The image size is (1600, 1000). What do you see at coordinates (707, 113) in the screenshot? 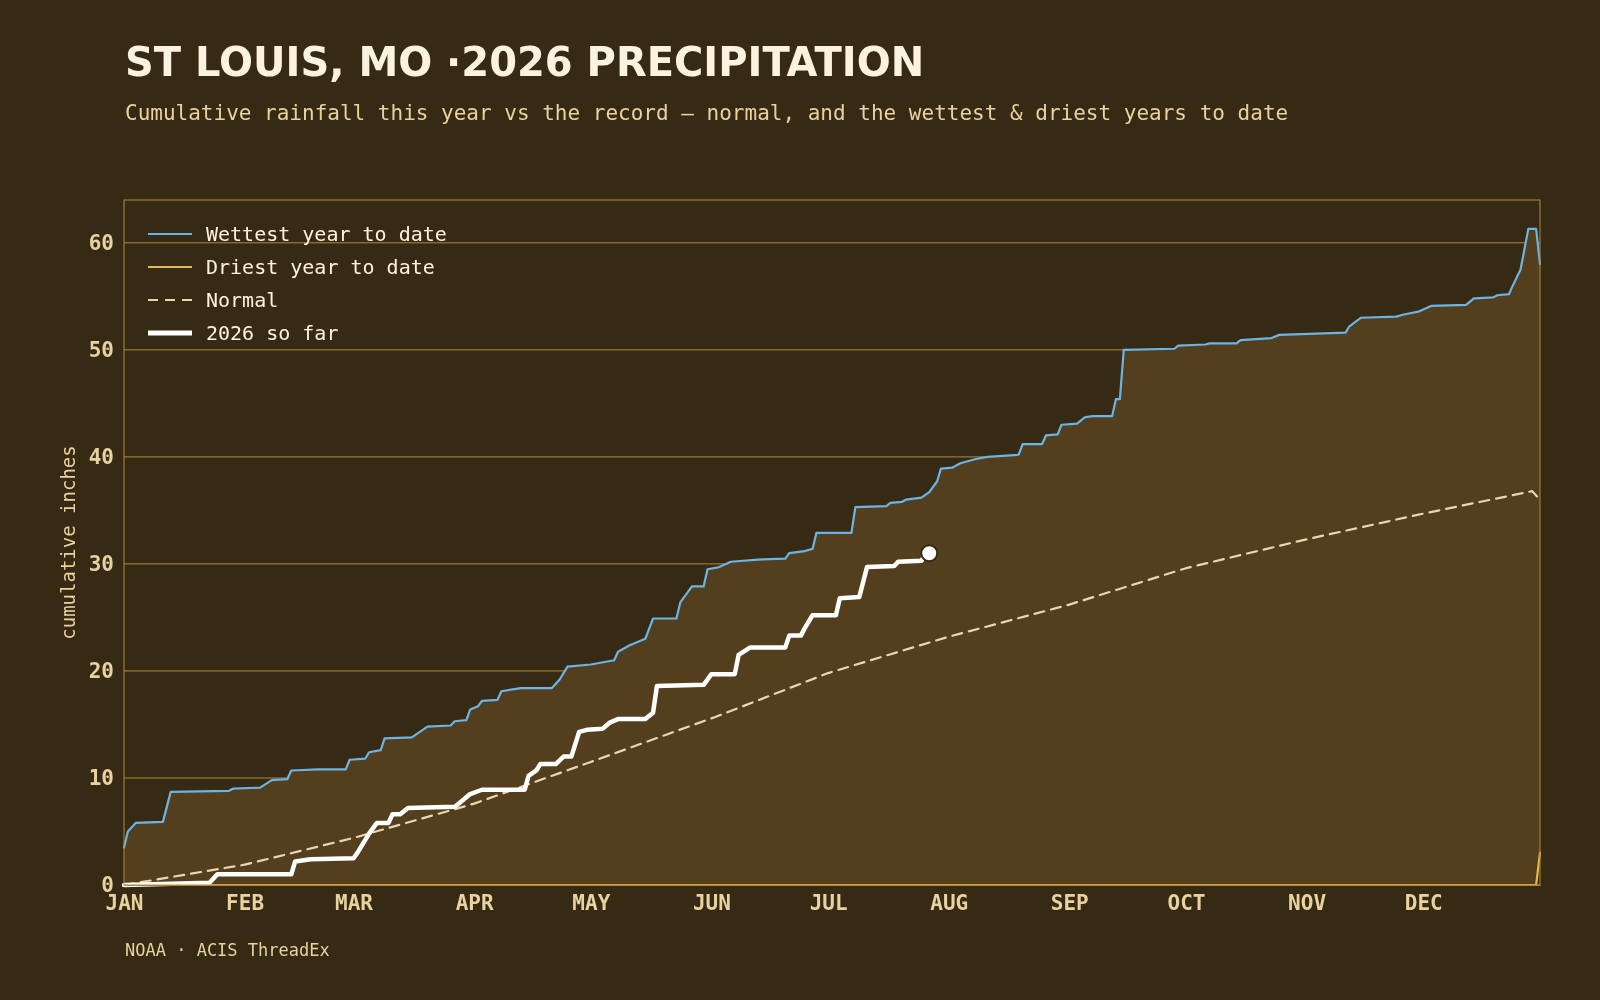
I see `chart-subtitle: Cumulative rainfall this year vs the record — normal, and the wettest & driest years to date` at bounding box center [707, 113].